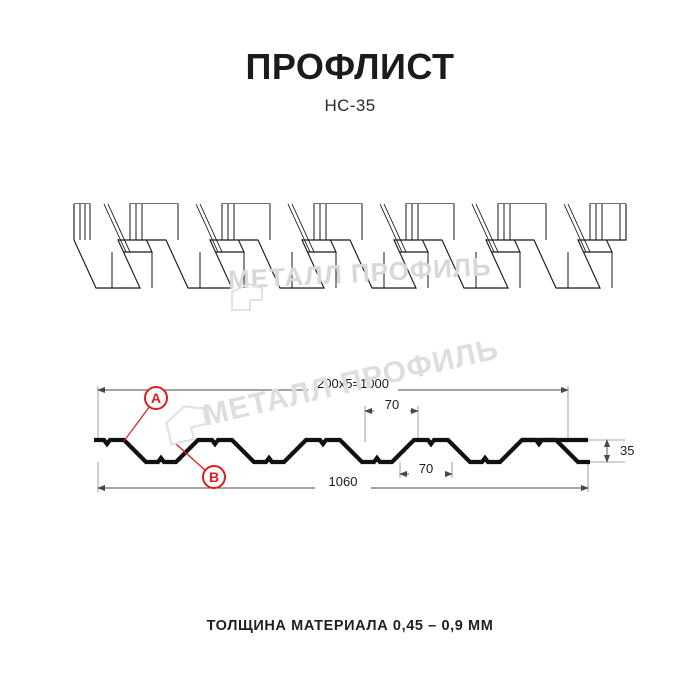  Describe the element at coordinates (174, 437) in the screenshot. I see `callout-group: A B` at that location.